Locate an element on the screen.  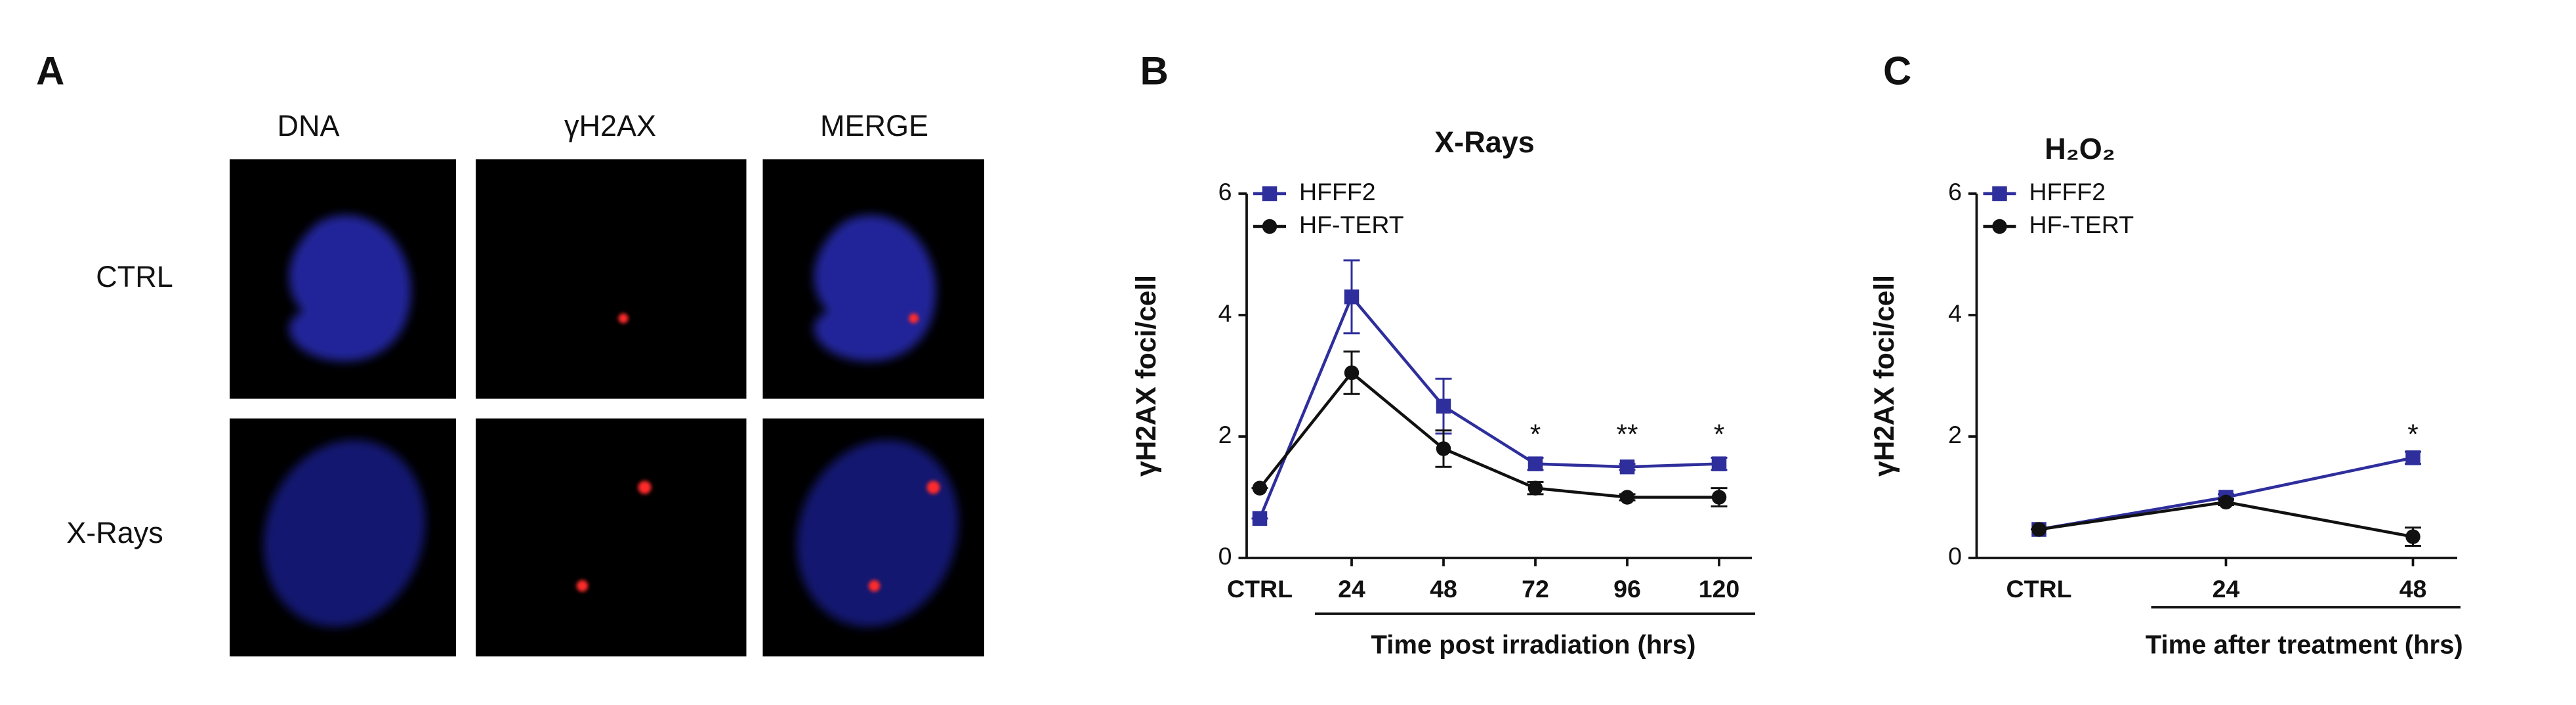
chart-title: H₂O₂ is located at coordinates (2080, 148).